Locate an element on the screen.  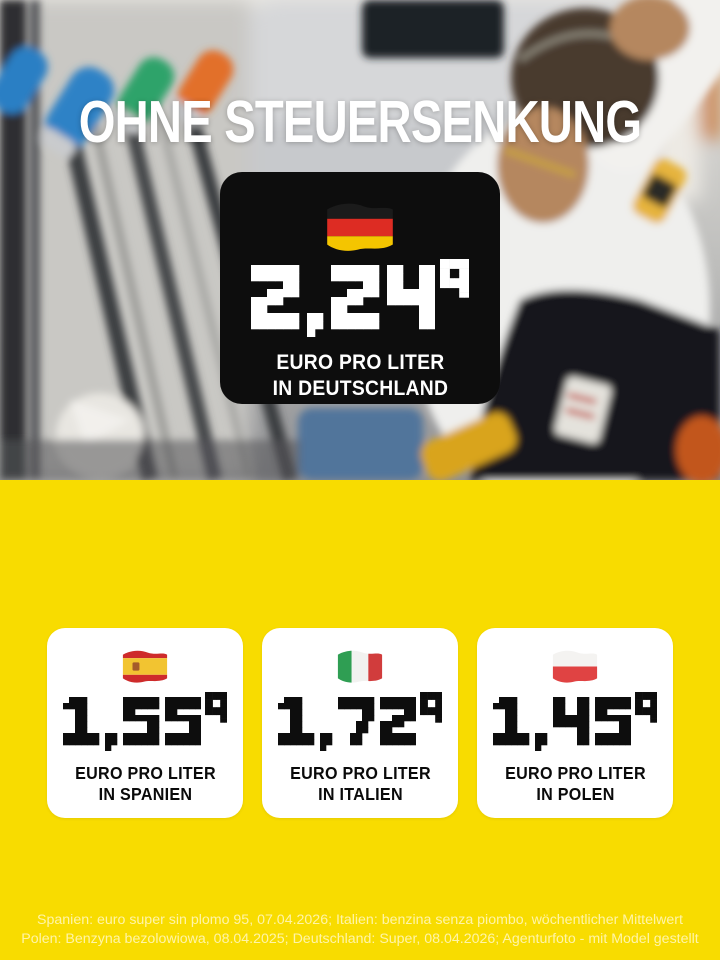
spain-price-digits is located at coordinates (131, 724).